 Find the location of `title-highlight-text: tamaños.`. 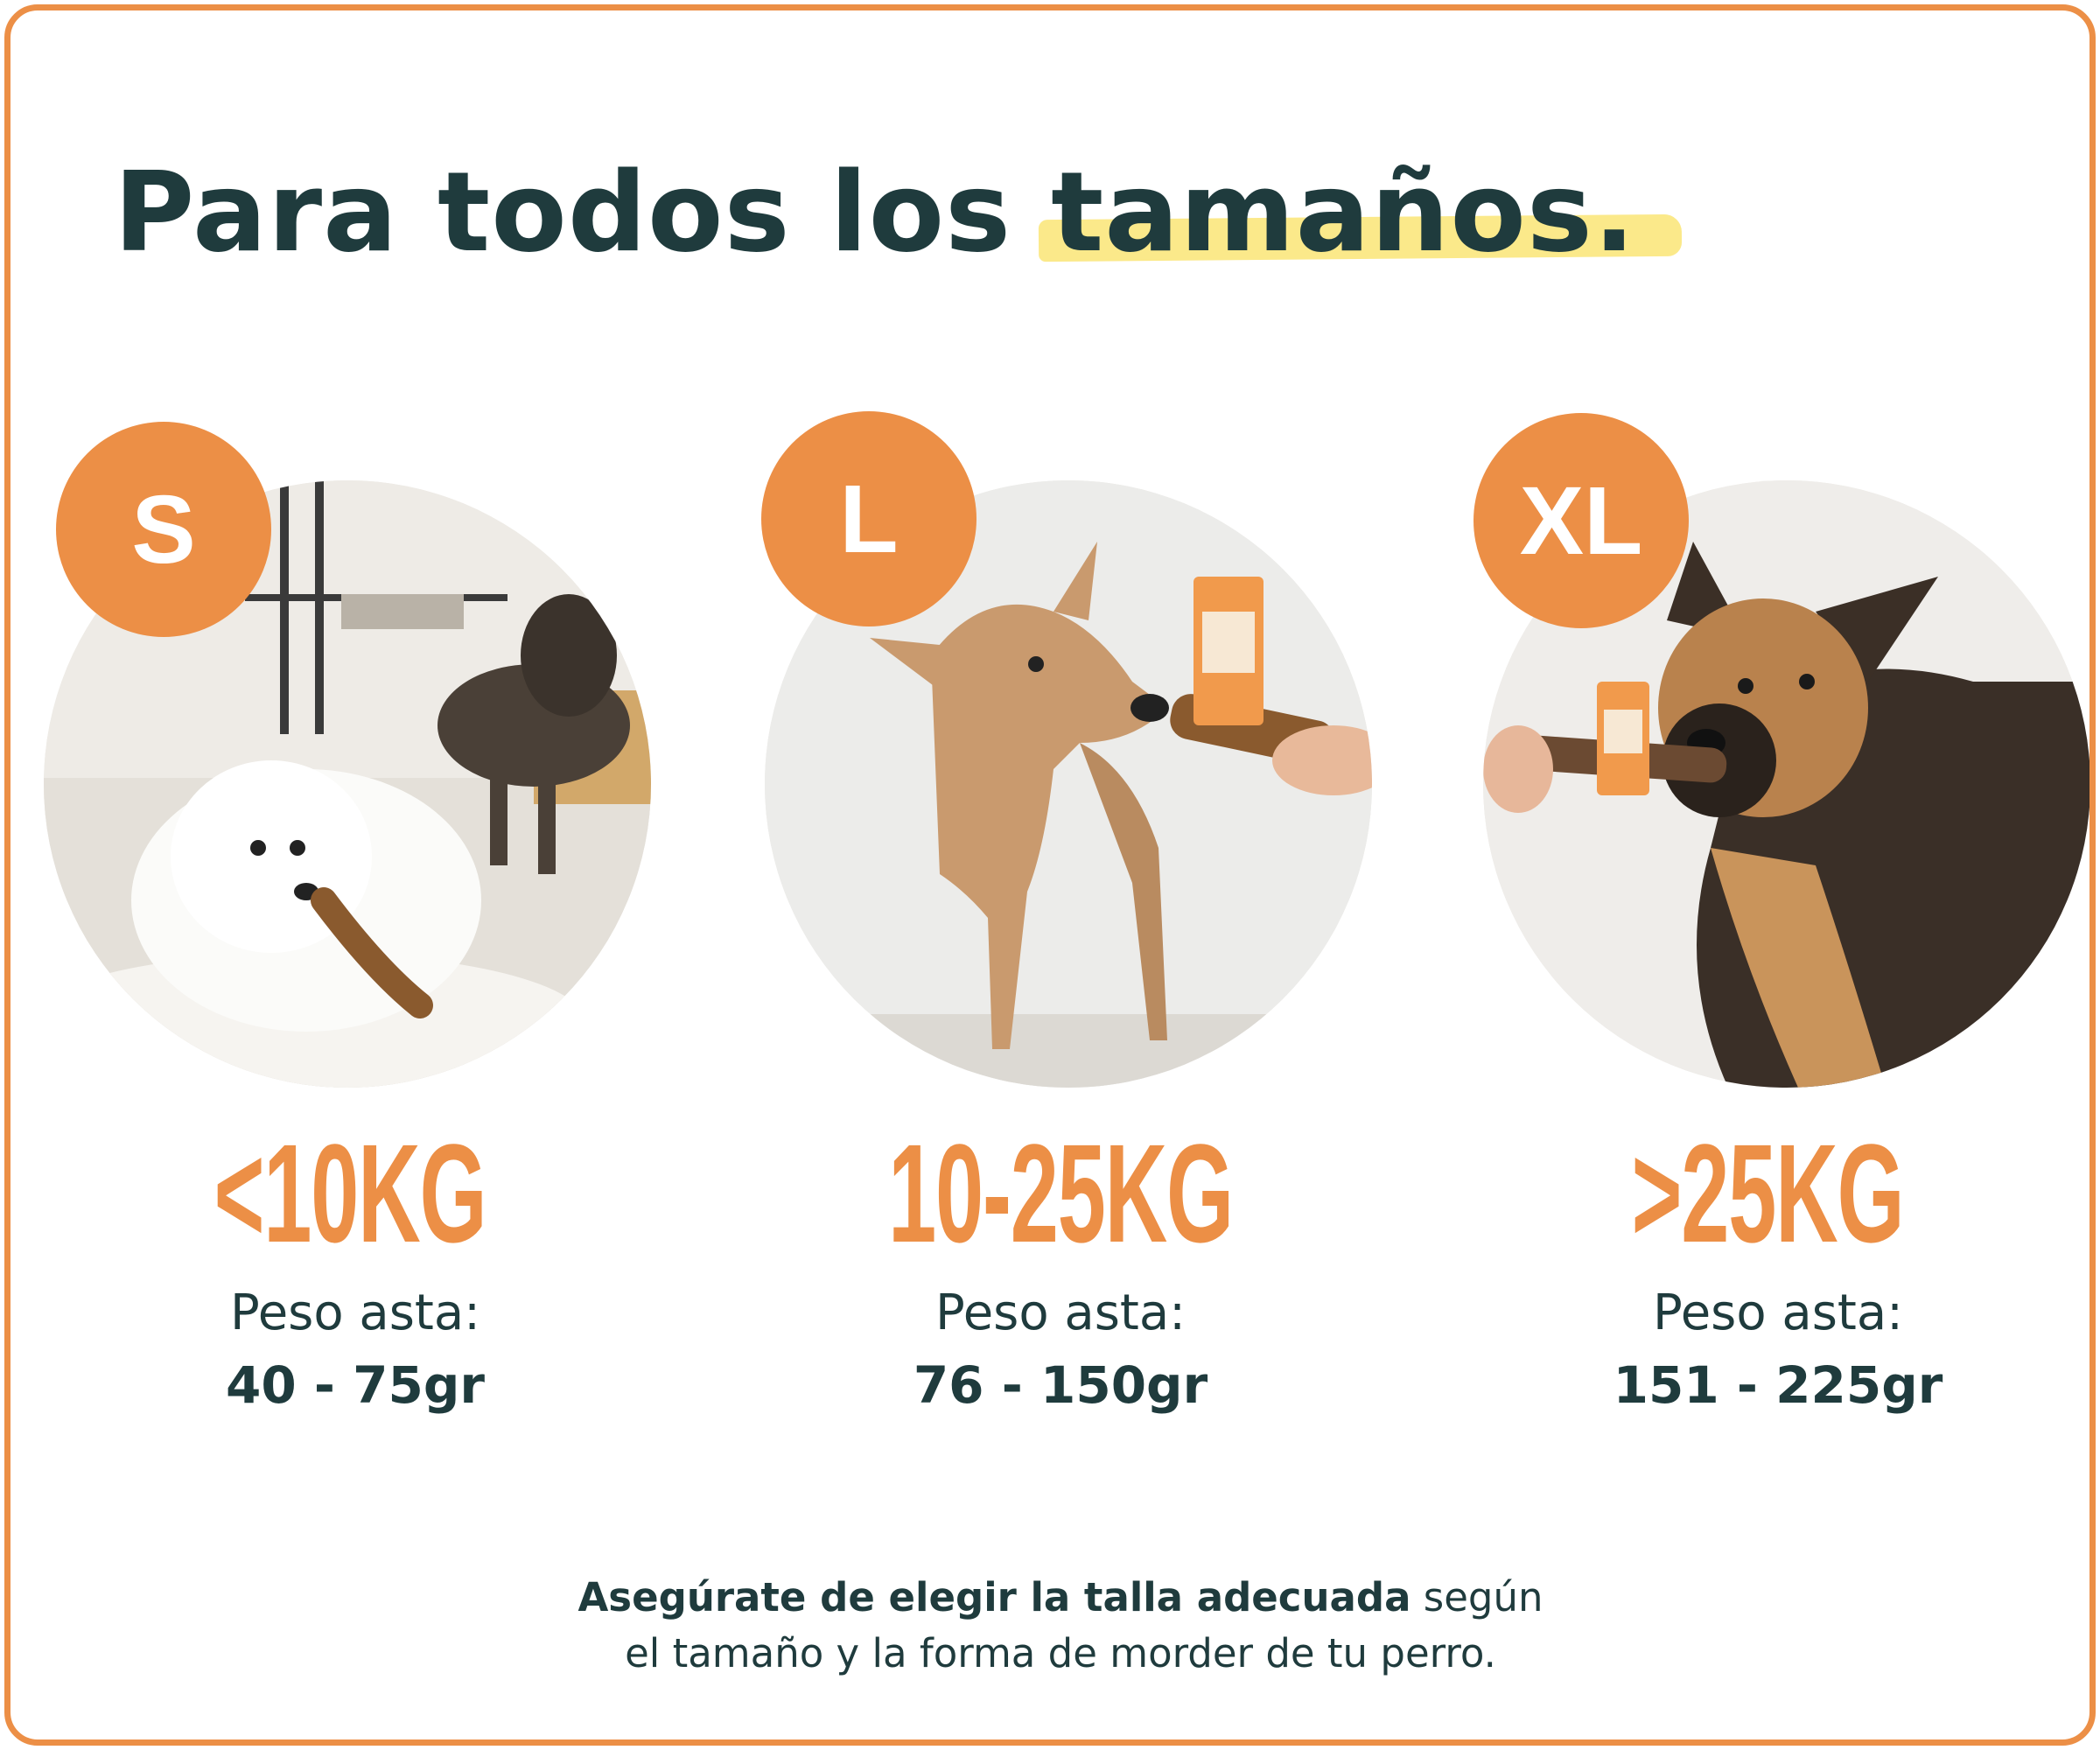

title-highlight-text: tamaños. is located at coordinates (1343, 212).